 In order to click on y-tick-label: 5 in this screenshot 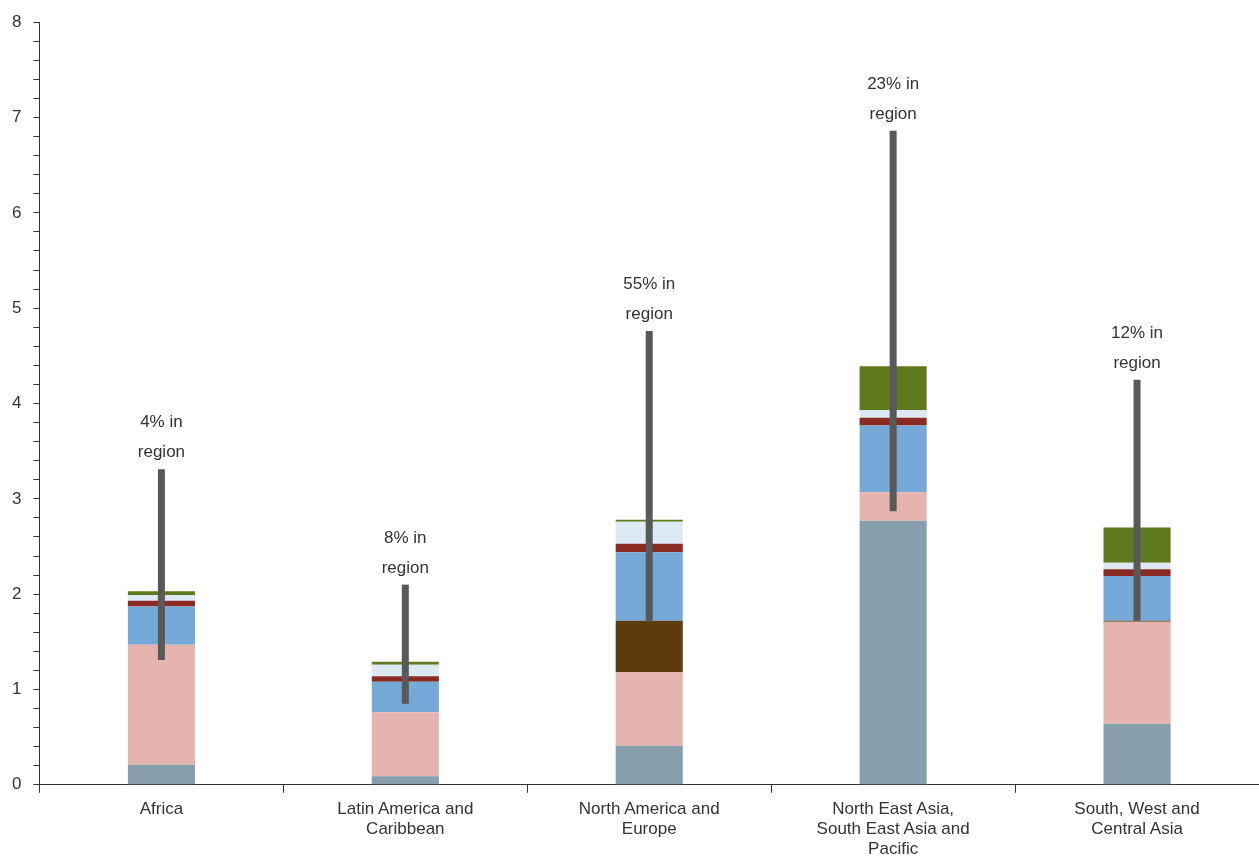, I will do `click(16, 307)`.